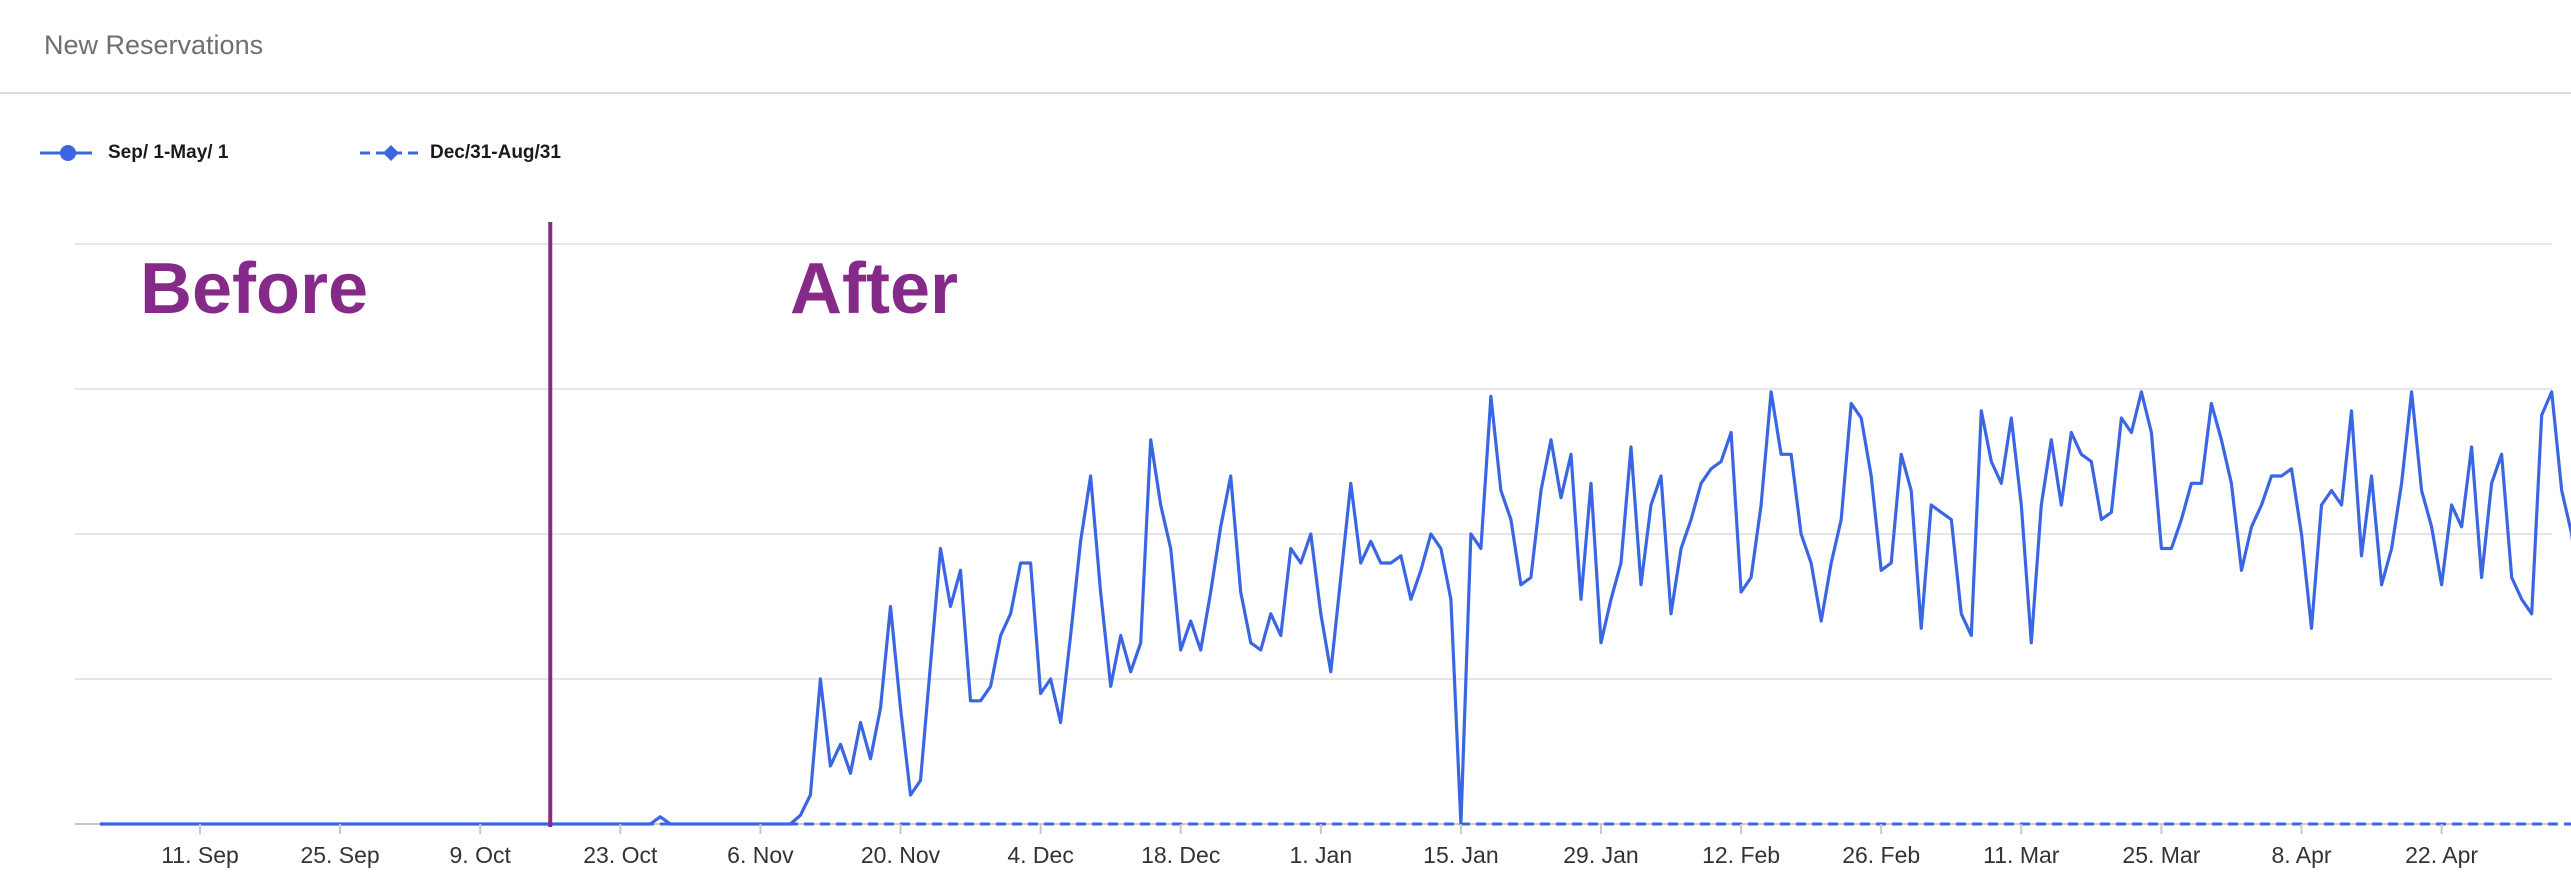  What do you see at coordinates (2021, 855) in the screenshot?
I see `x-tick-label: 11. Mar` at bounding box center [2021, 855].